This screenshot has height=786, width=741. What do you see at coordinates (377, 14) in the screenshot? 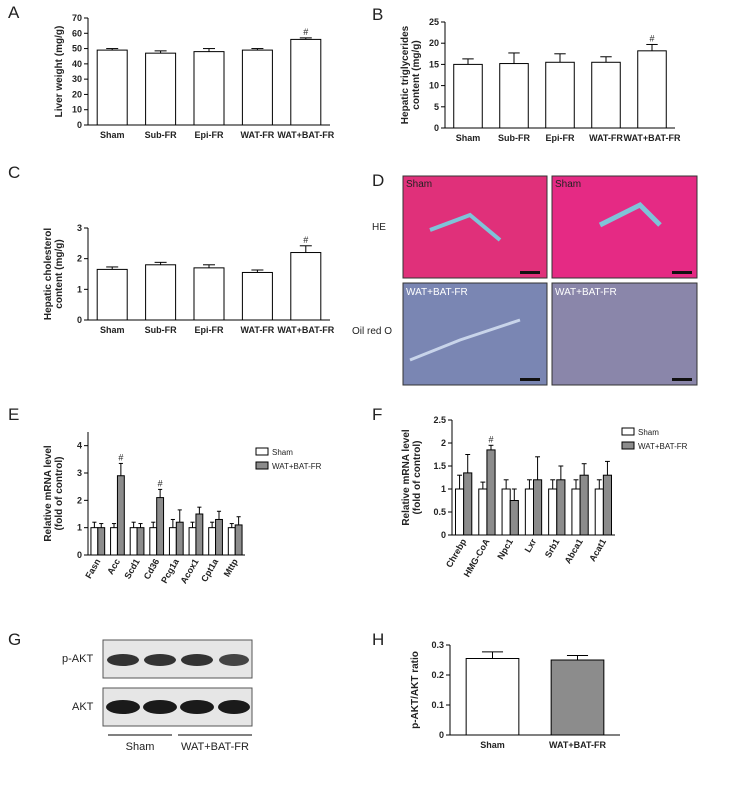
I see `panel-letter: B` at bounding box center [377, 14].